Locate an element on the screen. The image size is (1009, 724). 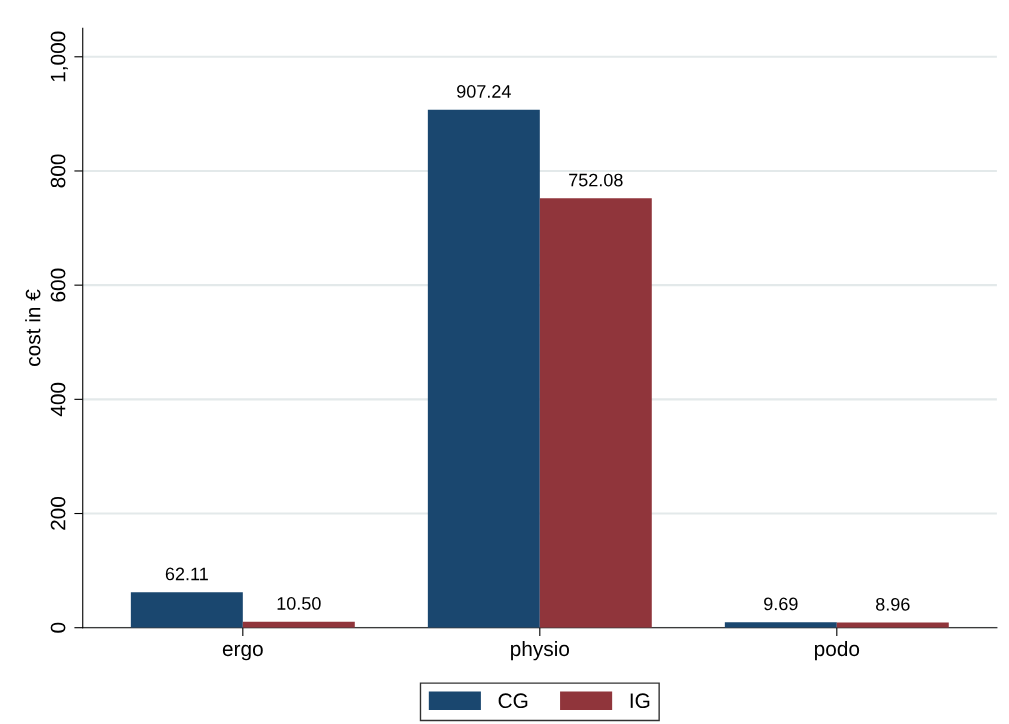
y-tick-label: 1,000 is located at coordinates (59, 56).